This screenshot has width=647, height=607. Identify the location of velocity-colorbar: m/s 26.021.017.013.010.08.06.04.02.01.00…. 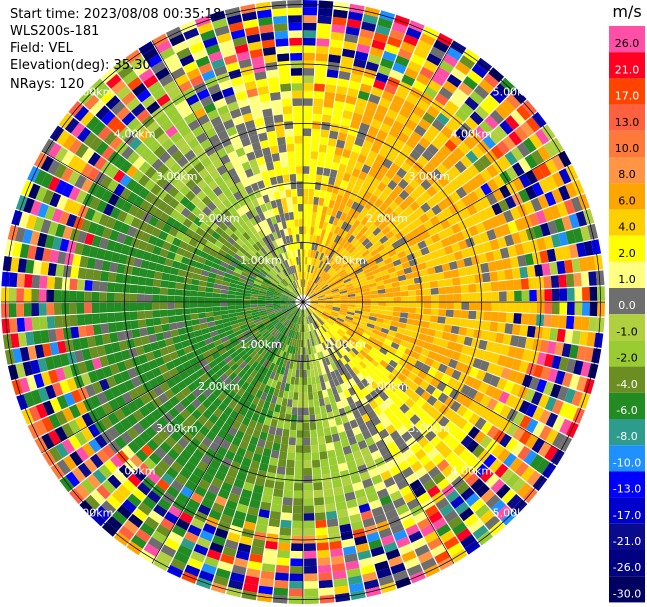
(627, 302).